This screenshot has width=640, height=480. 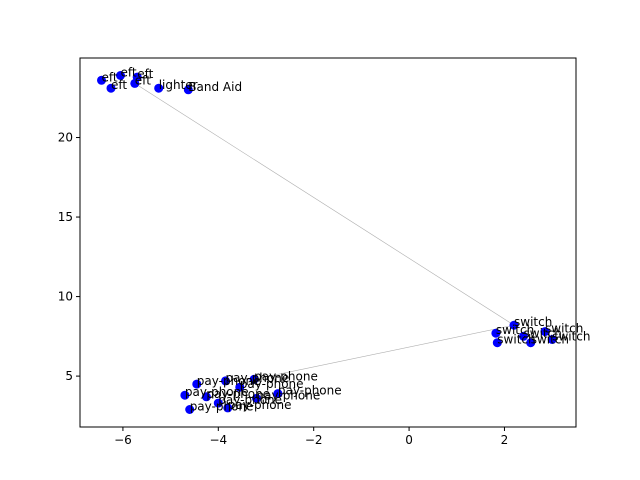 I want to click on x-tick-label: −2, so click(x=314, y=440).